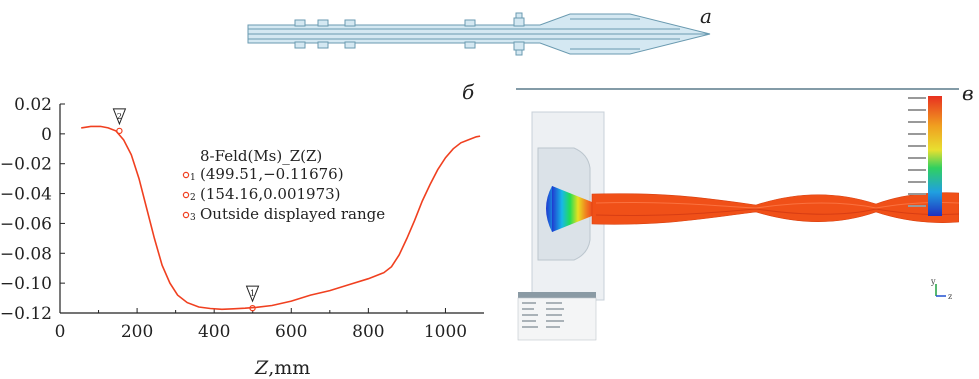 The width and height of the screenshot is (979, 379). I want to click on y-tick-label: −0.04, so click(26, 195).